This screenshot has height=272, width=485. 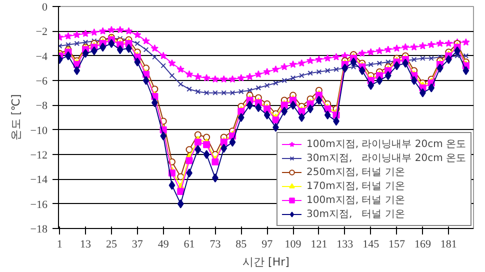 What do you see at coordinates (39, 180) in the screenshot?
I see `y-tick-label: −14` at bounding box center [39, 180].